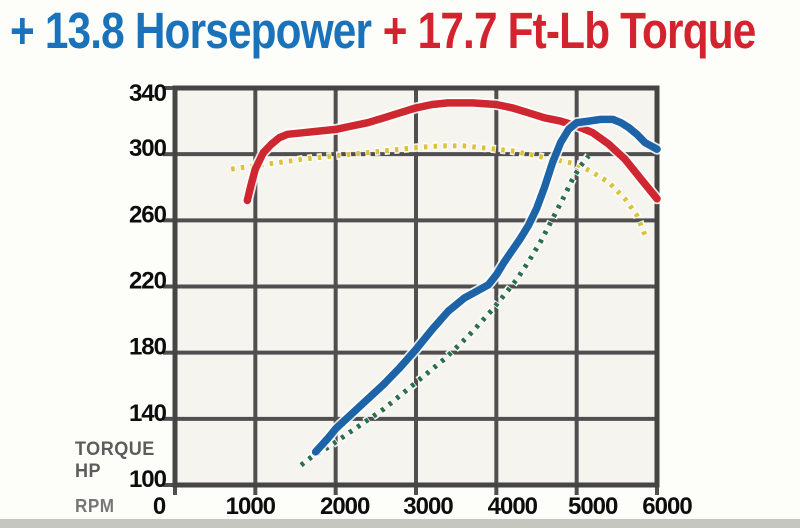 The image size is (800, 528). What do you see at coordinates (148, 347) in the screenshot?
I see `y-tick-label: 180` at bounding box center [148, 347].